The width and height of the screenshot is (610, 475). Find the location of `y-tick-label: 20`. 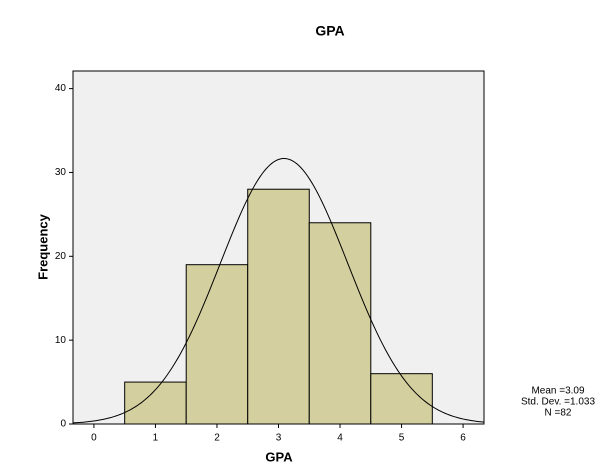

y-tick-label: 20 is located at coordinates (61, 256).